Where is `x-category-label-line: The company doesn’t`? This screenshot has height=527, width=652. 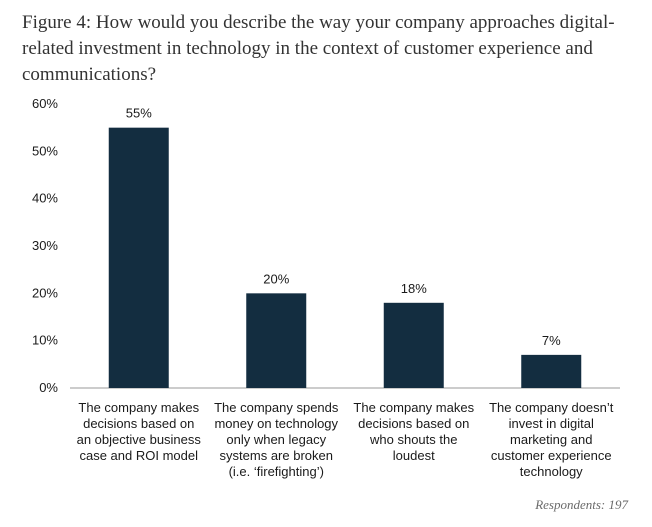
x-category-label-line: The company doesn’t is located at coordinates (551, 407).